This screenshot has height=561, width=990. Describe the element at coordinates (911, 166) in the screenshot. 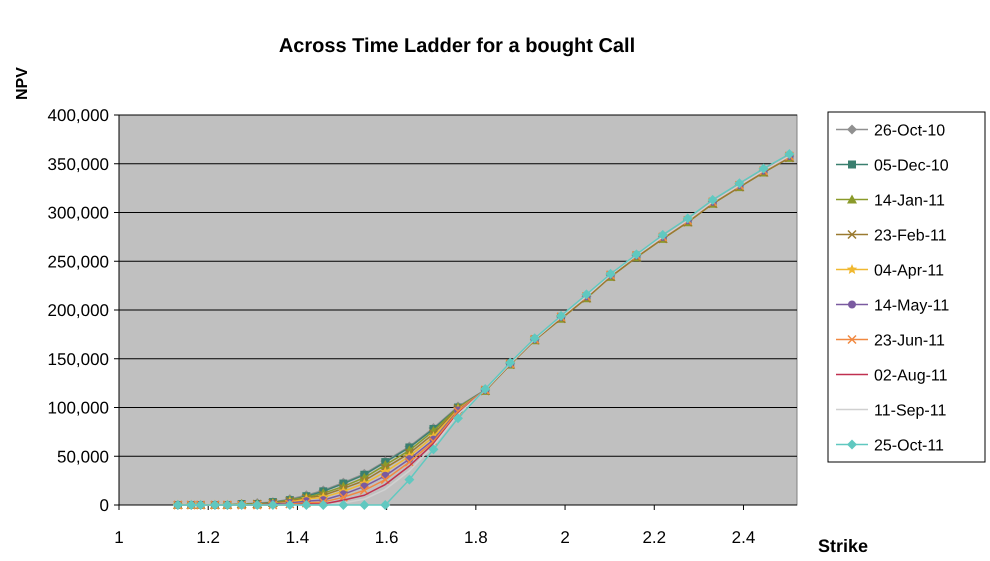

I see `legend-label: 05-Dec-10` at that location.